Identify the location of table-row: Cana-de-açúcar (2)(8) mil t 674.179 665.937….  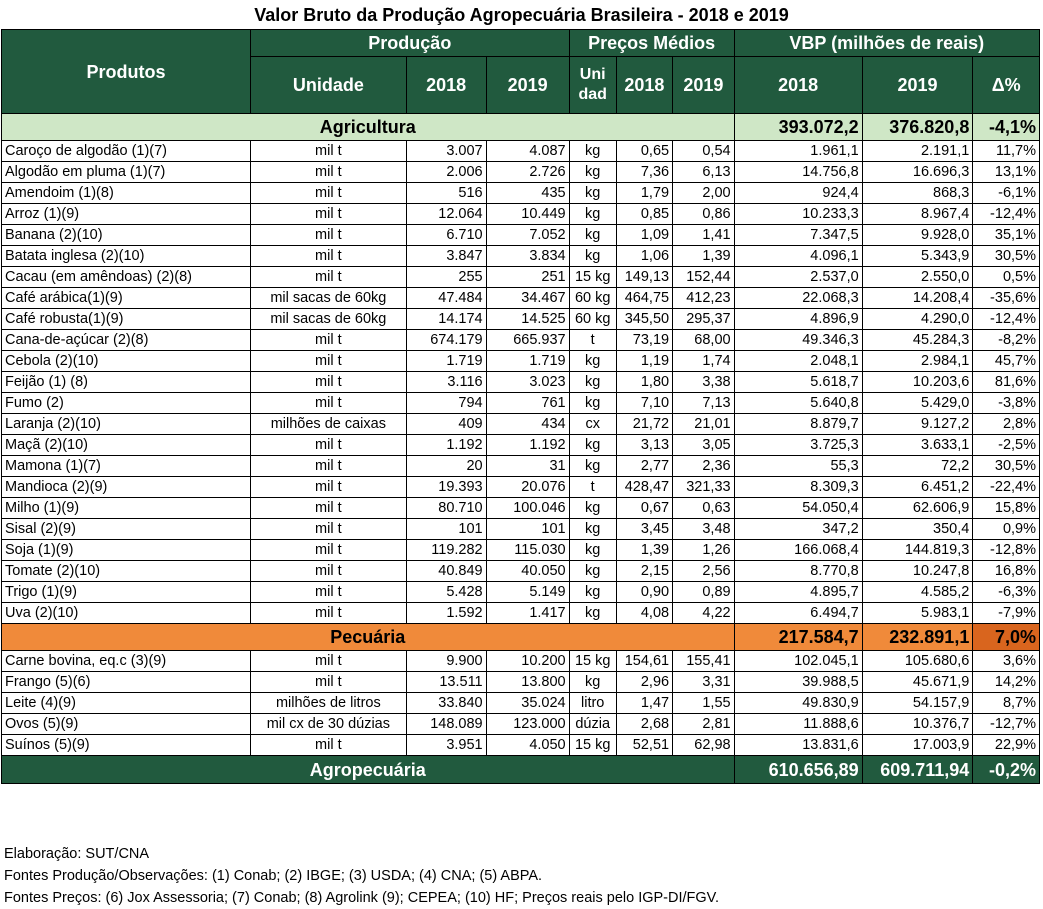
(520, 340).